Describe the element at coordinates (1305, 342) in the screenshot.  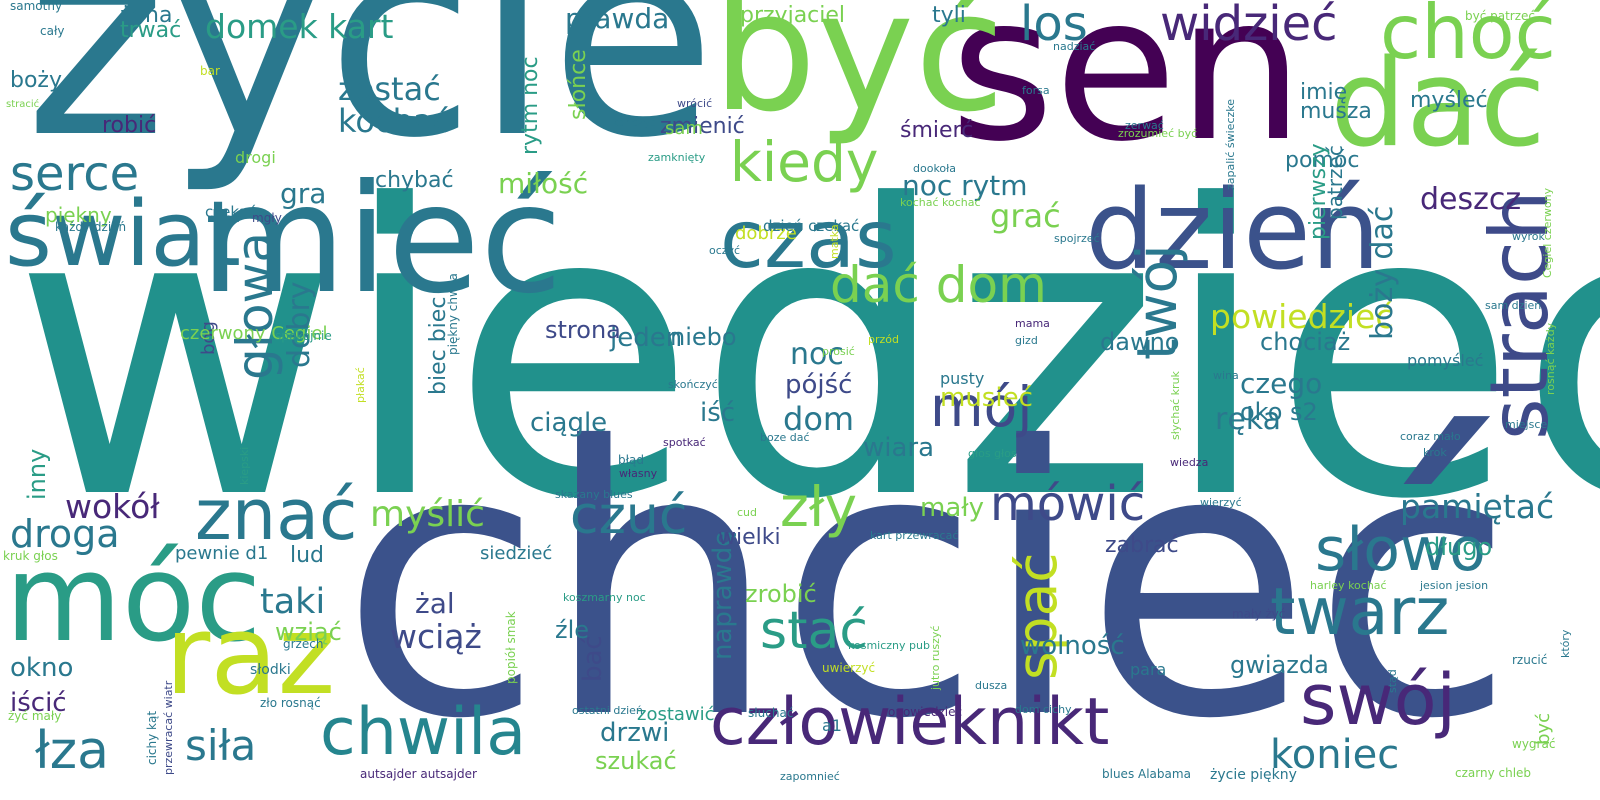
I see `word-chociaz: chociaż` at that location.